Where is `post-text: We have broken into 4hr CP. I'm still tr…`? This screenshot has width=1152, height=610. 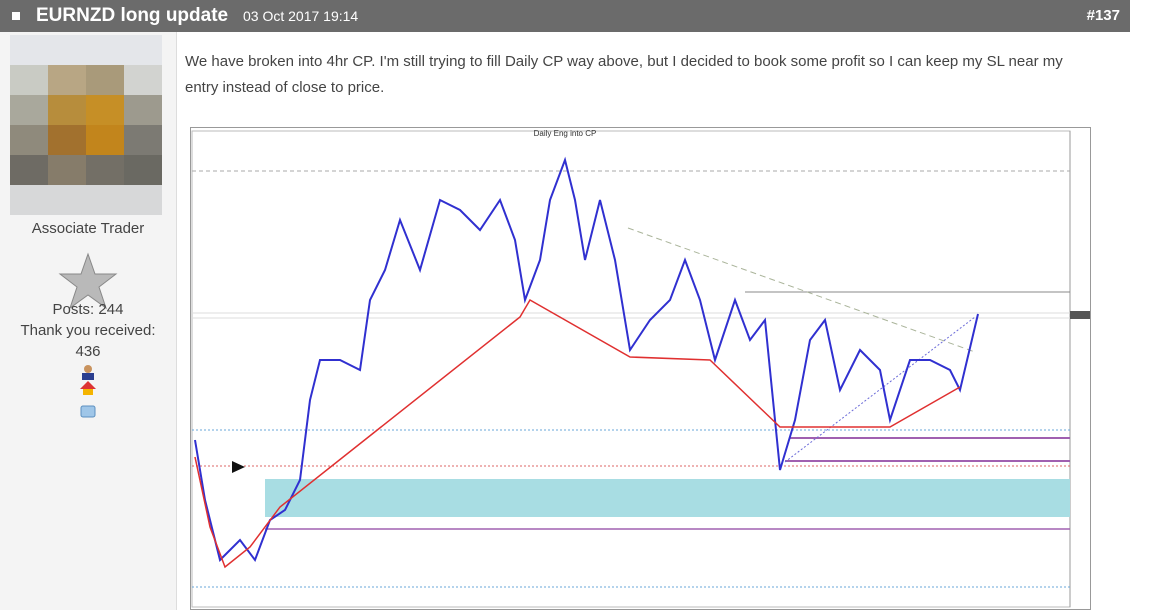
post-text: We have broken into 4hr CP. I'm still tr… is located at coordinates (624, 74).